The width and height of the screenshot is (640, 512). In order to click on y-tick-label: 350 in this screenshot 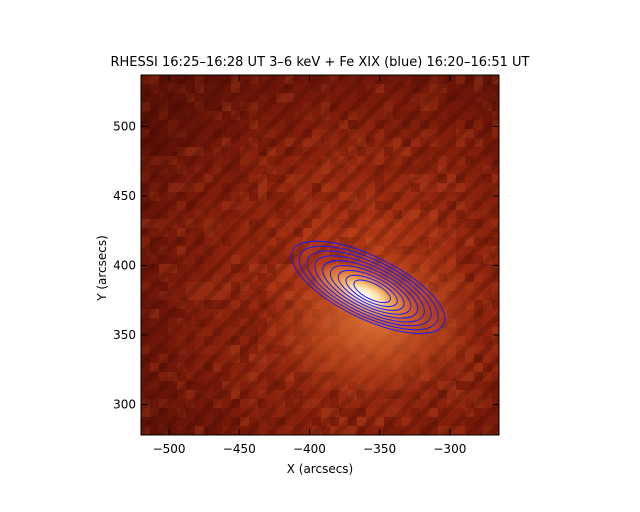, I will do `click(124, 335)`.